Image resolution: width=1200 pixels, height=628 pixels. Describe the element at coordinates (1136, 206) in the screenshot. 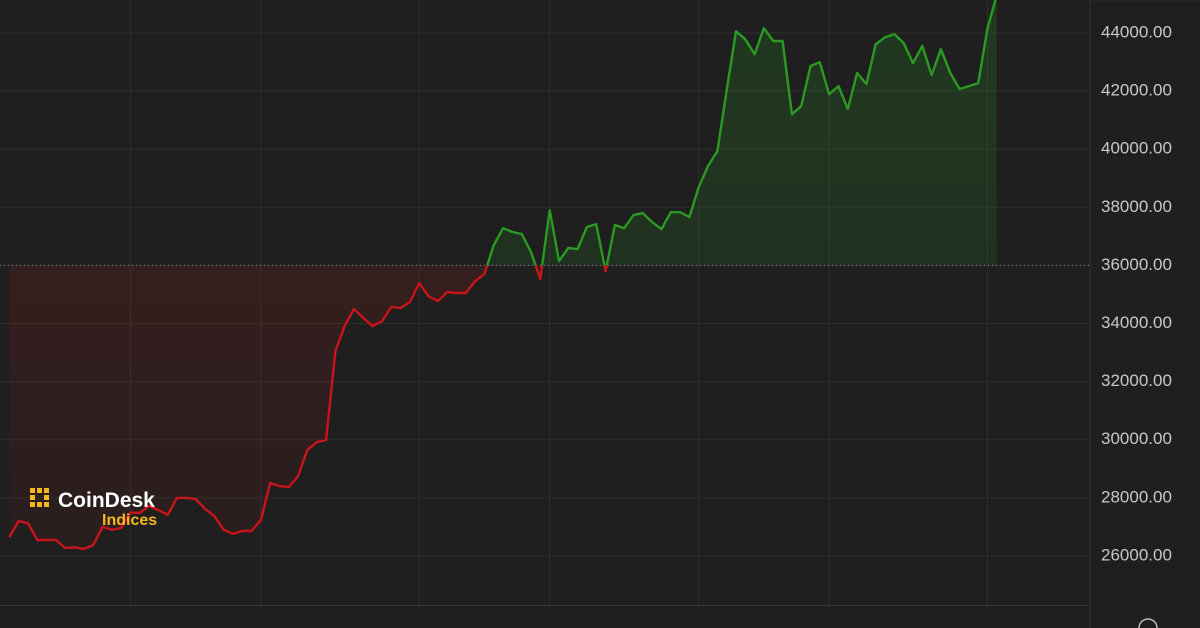

I see `y-tick-label: 38000.00` at that location.